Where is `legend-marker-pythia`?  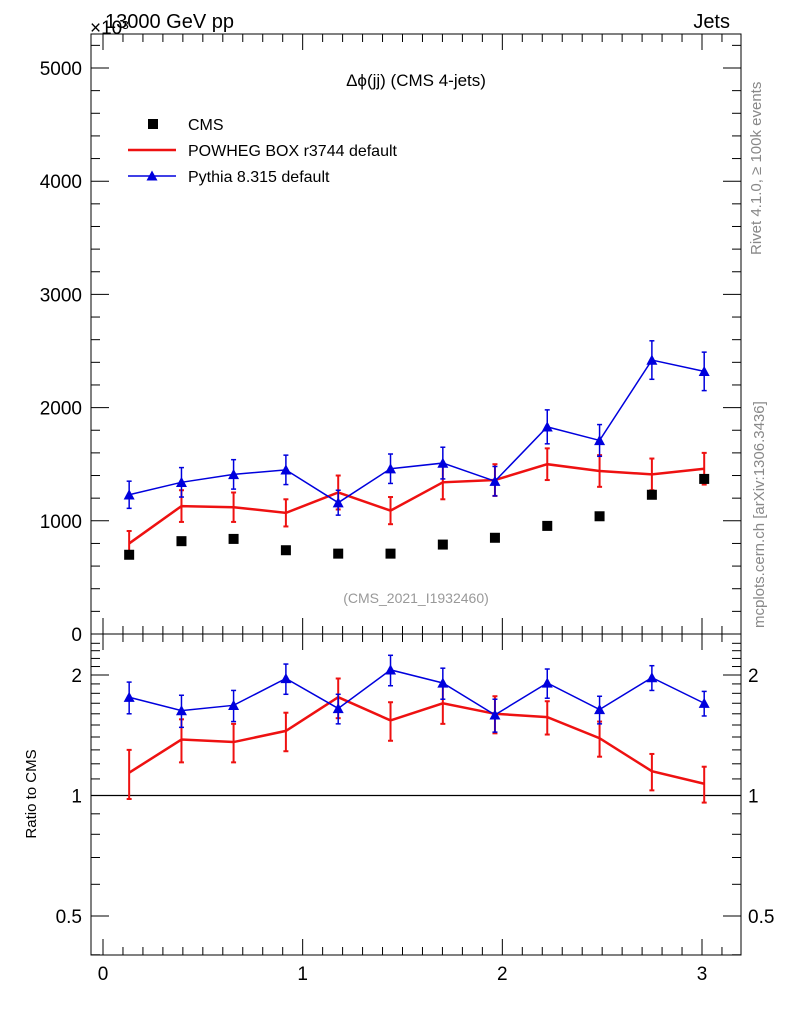
legend-marker-pythia is located at coordinates (152, 175).